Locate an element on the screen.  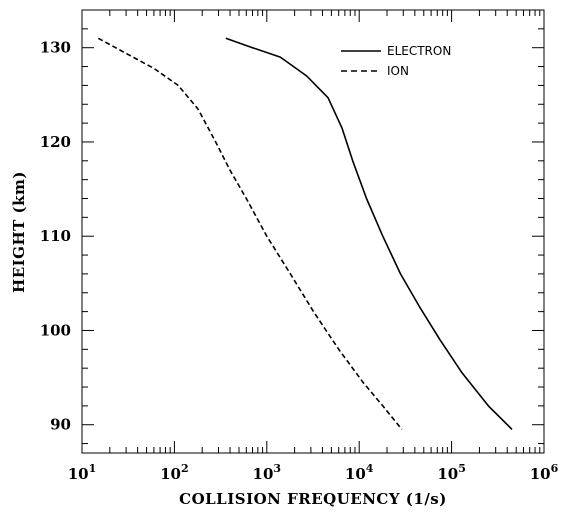
x-tick-label: 10⁴ is located at coordinates (359, 472).